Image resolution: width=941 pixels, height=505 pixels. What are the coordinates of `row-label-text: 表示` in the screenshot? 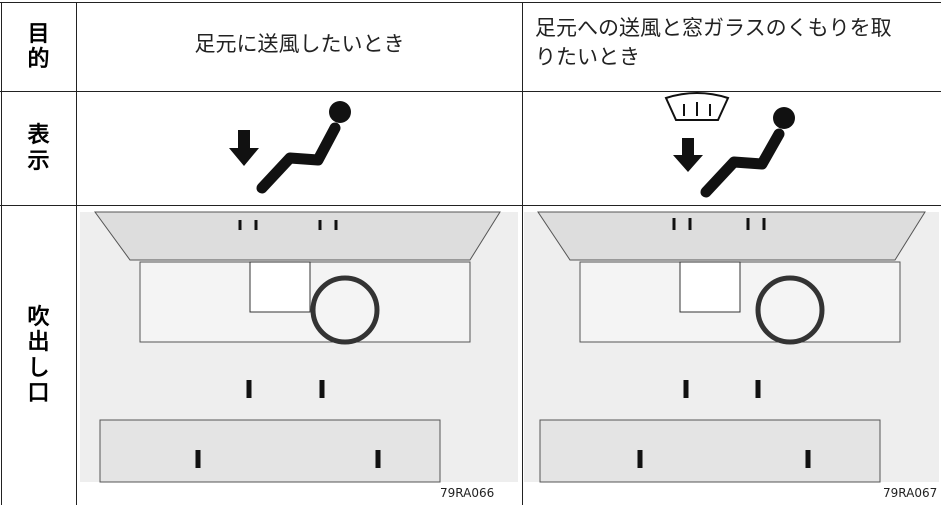 It's located at (38, 148).